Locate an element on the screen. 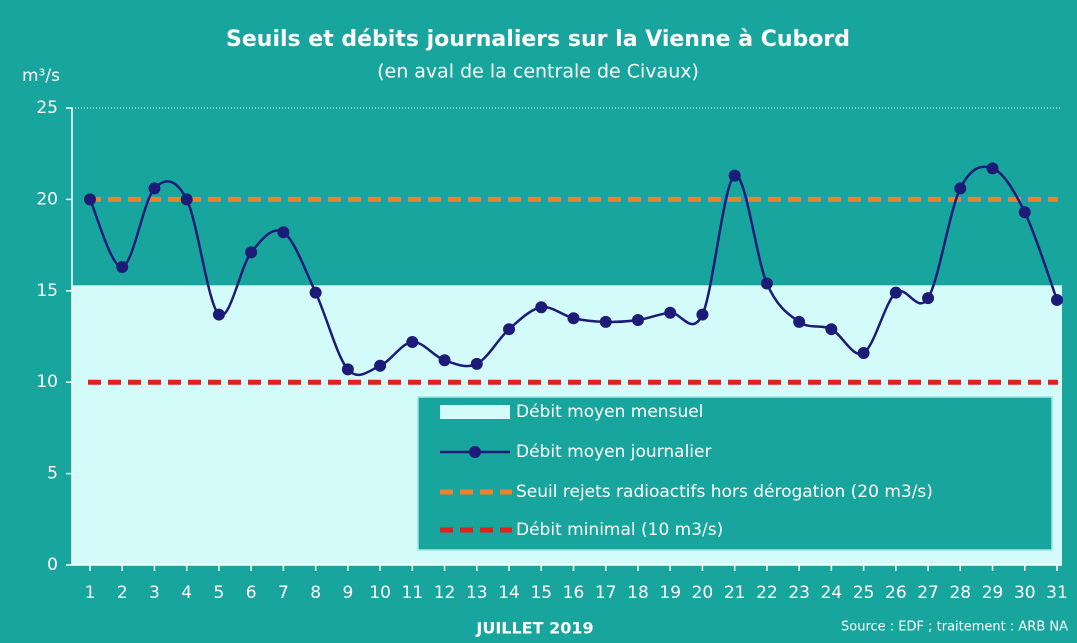 The image size is (1077, 643). y-tick-label: 0 is located at coordinates (52, 565).